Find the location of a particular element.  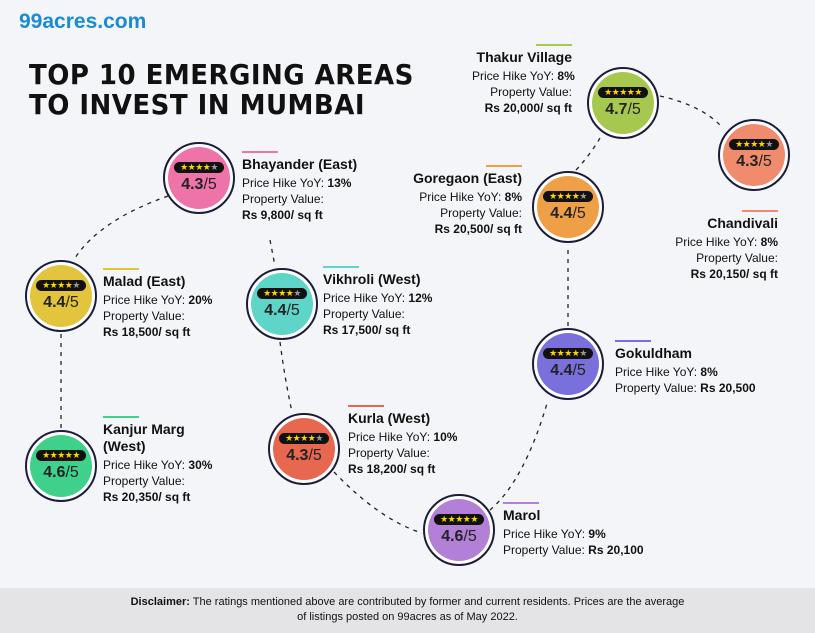

price-hike: Price Hike YoY: 12% is located at coordinates (377, 298).